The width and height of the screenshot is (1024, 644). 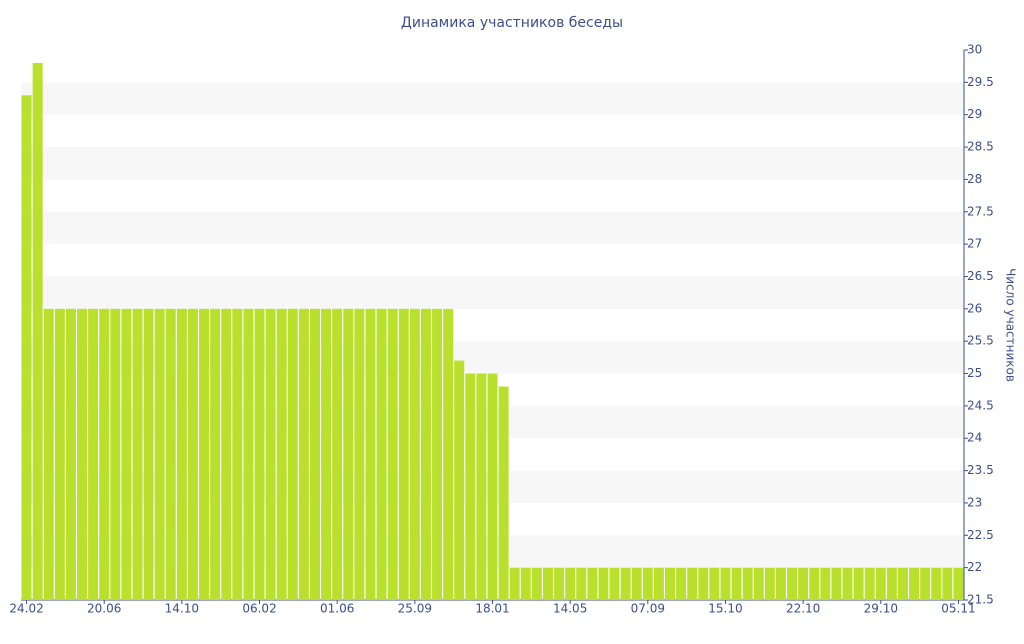 What do you see at coordinates (1011, 325) in the screenshot?
I see `y-axis-label: Число участников` at bounding box center [1011, 325].